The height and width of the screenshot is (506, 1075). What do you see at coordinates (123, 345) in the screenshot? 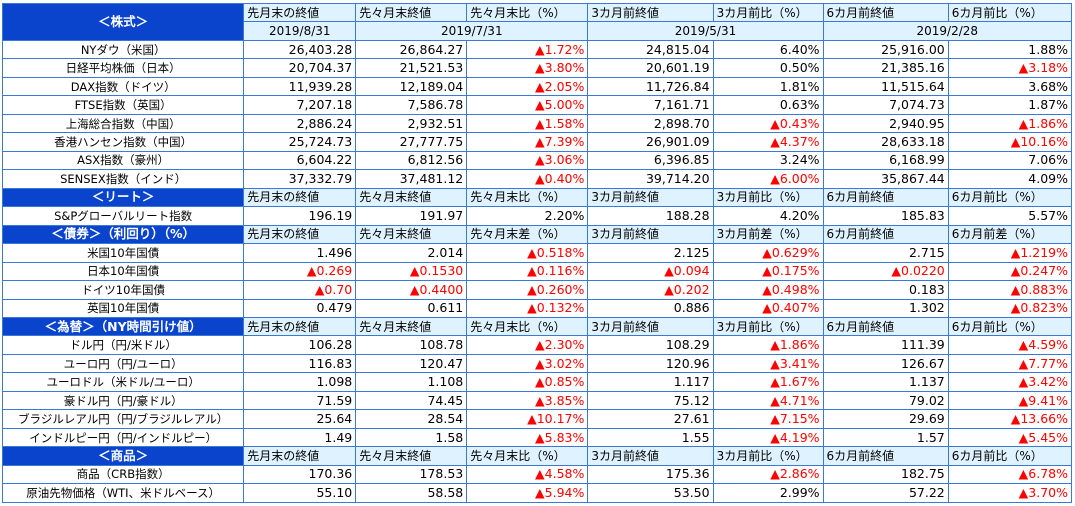
I see `row-label: ドル円（円/米ドル）` at bounding box center [123, 345].